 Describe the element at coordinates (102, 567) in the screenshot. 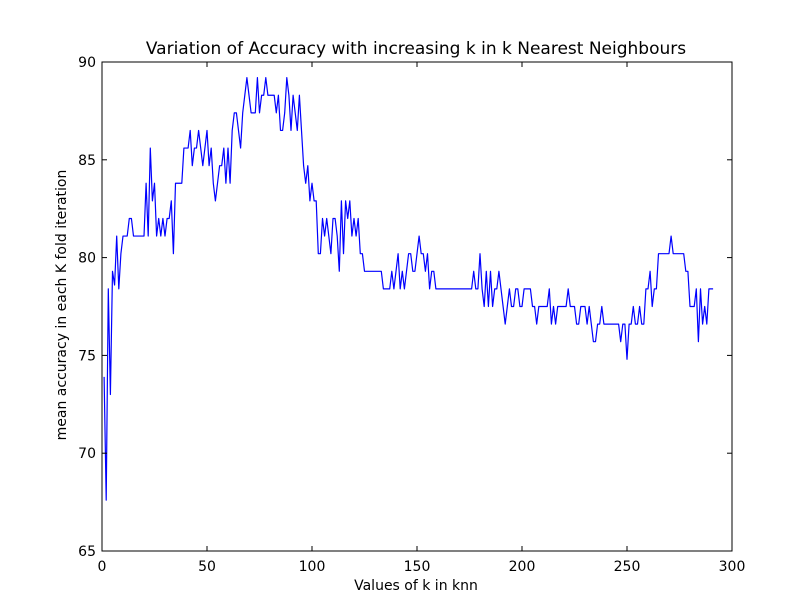

I see `x-tick-label: 0` at that location.